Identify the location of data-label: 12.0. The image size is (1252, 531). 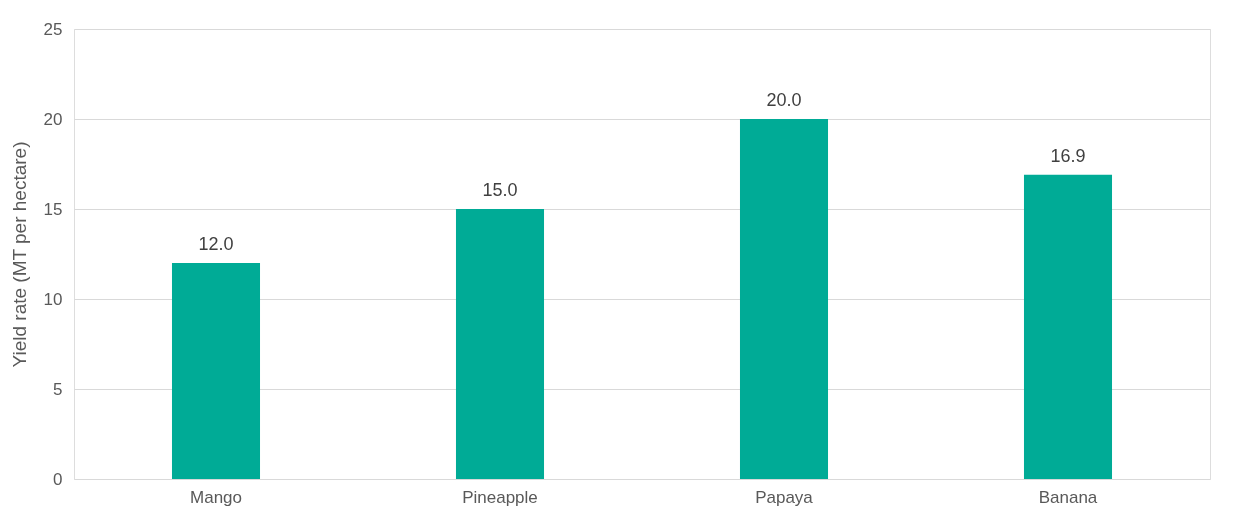
(216, 244).